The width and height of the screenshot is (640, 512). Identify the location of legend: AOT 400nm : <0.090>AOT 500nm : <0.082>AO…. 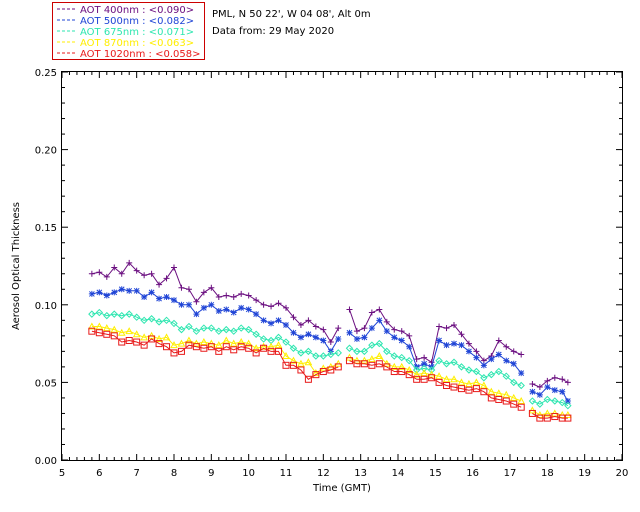
(128, 31).